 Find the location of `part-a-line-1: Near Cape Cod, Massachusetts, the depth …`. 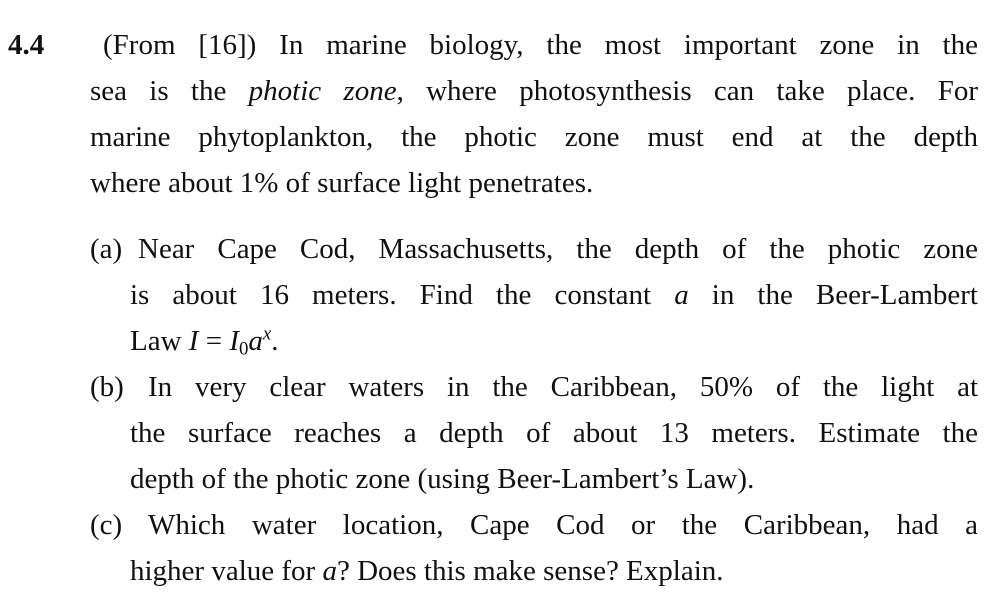

part-a-line-1: Near Cape Cod, Massachusetts, the depth … is located at coordinates (558, 249).